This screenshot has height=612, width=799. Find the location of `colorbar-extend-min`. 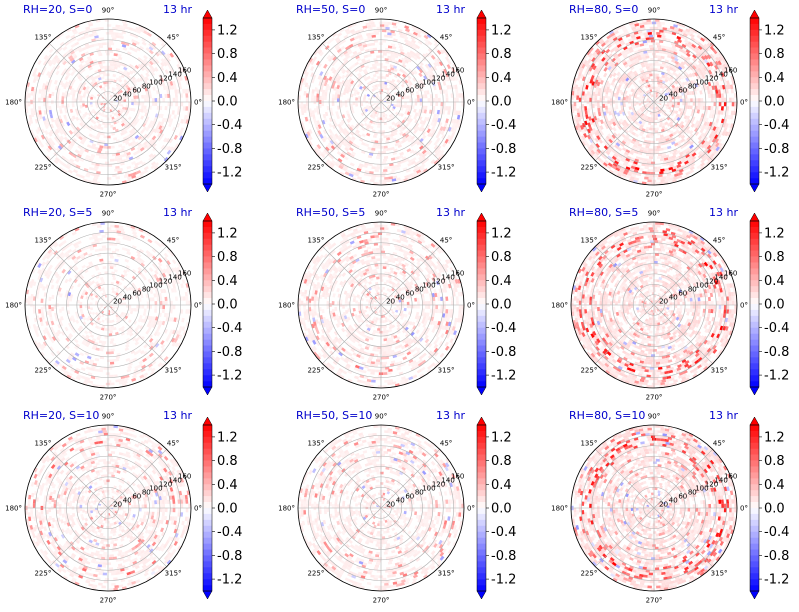

colorbar-extend-min is located at coordinates (207, 391).